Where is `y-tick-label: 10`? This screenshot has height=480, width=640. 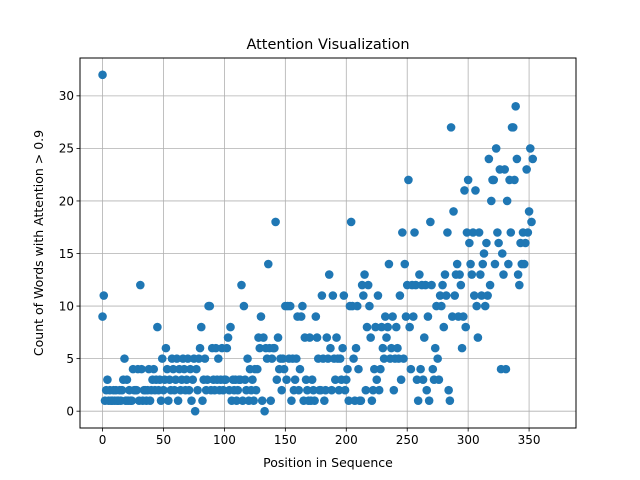
y-tick-label: 10 is located at coordinates (66, 306).